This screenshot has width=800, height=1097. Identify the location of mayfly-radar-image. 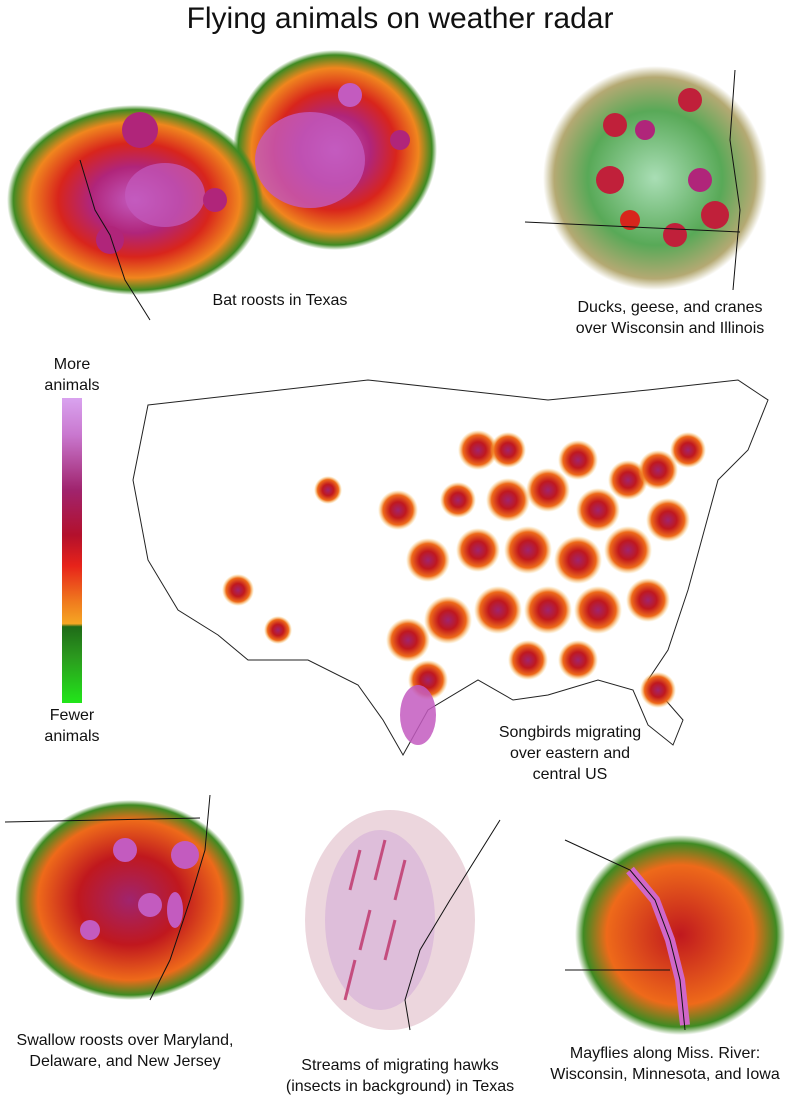
(674, 935).